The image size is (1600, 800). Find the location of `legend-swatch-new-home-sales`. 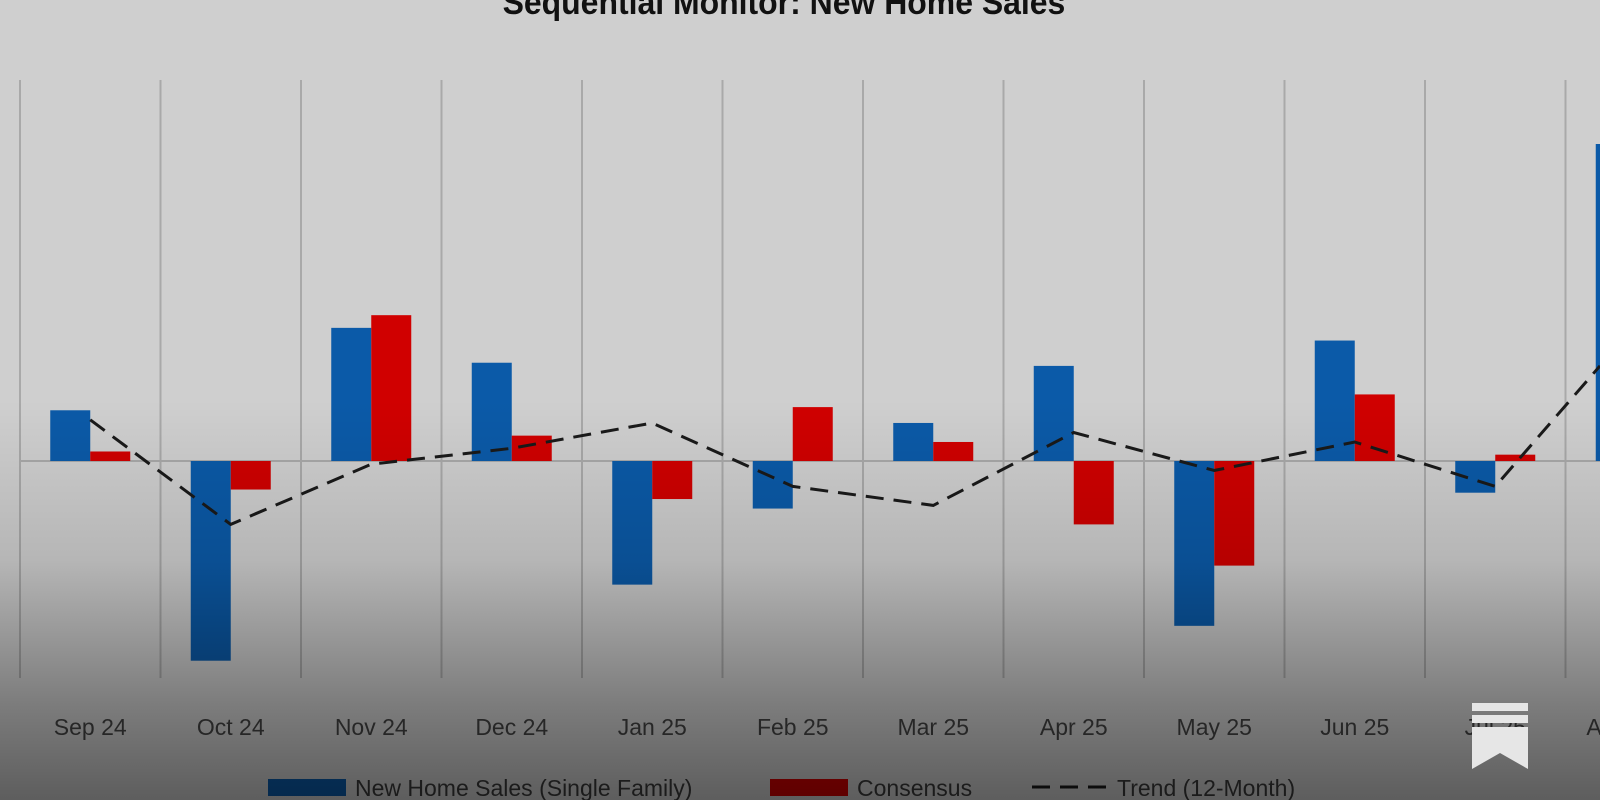

legend-swatch-new-home-sales is located at coordinates (307, 787).